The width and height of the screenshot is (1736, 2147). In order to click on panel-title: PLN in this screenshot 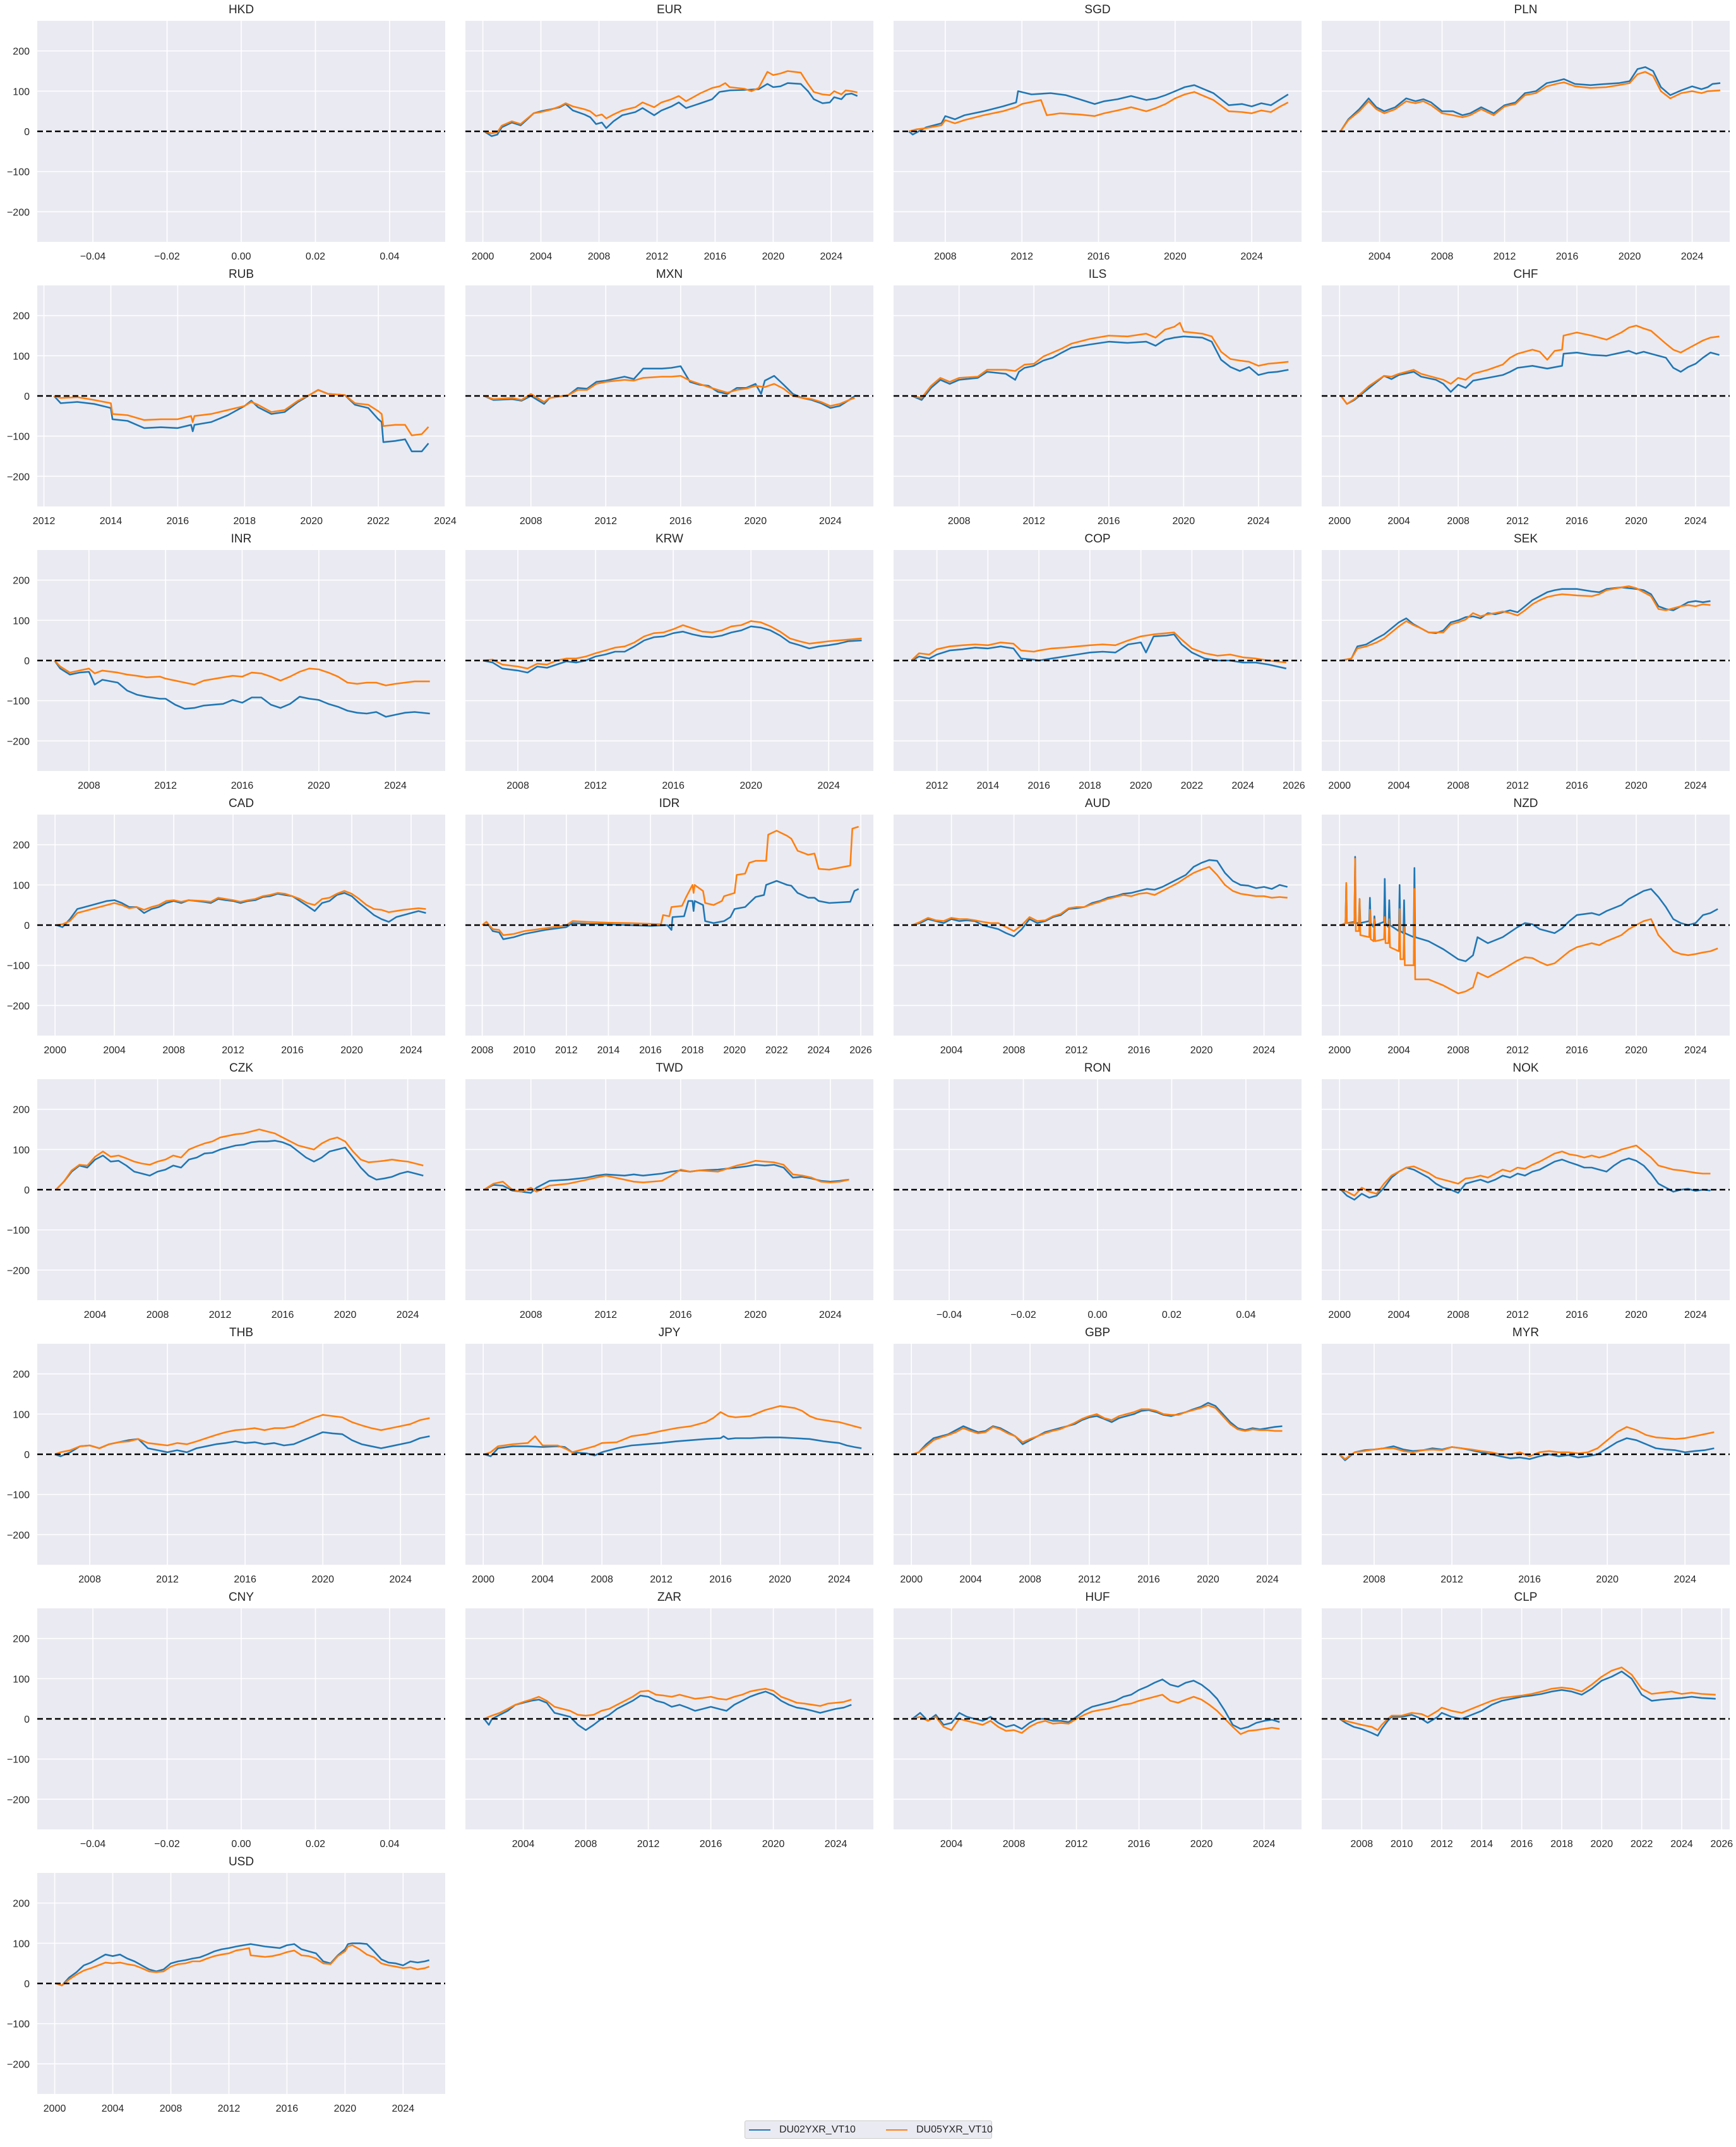, I will do `click(1526, 9)`.